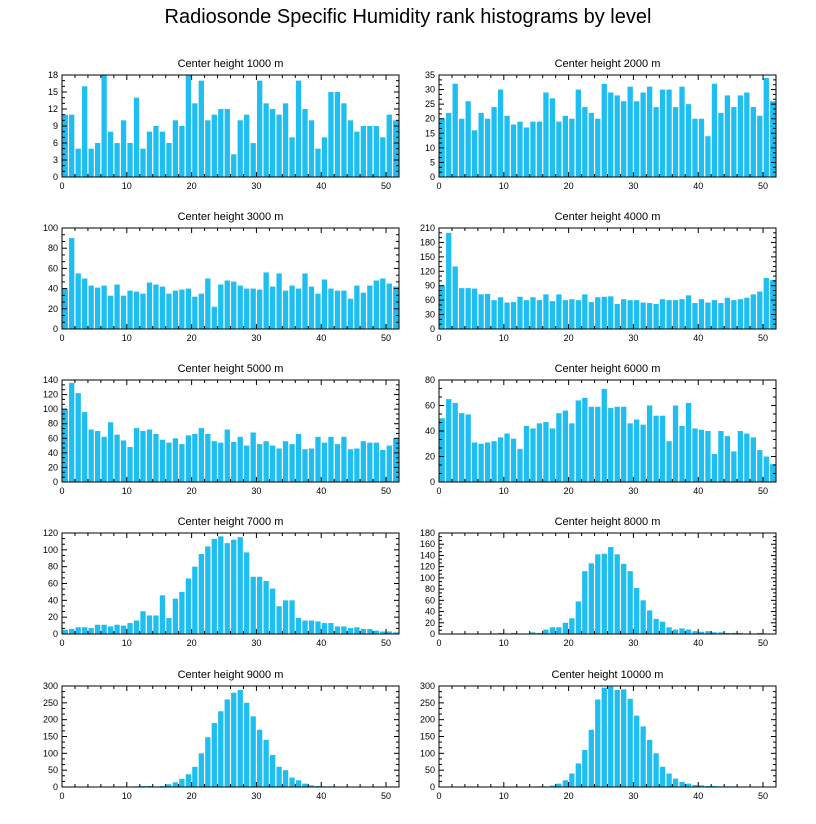  I want to click on y-tick-label: 5, so click(432, 162).